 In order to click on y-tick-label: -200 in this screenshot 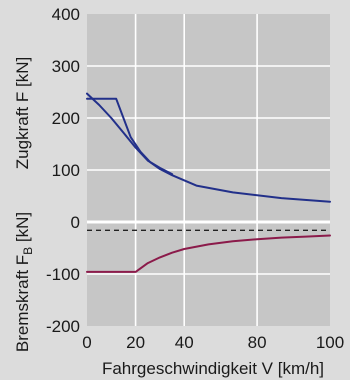, I will do `click(63, 326)`.